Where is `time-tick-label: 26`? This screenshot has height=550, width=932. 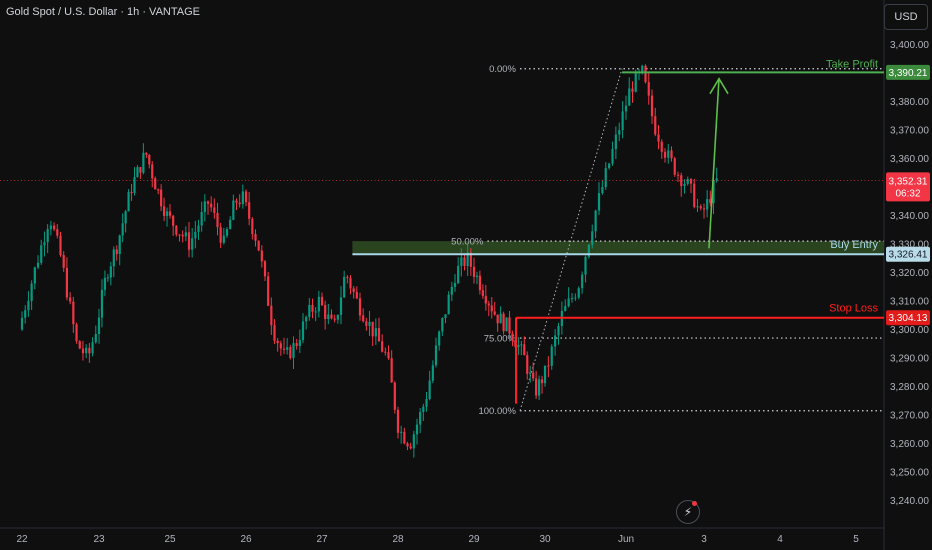 time-tick-label: 26 is located at coordinates (246, 539).